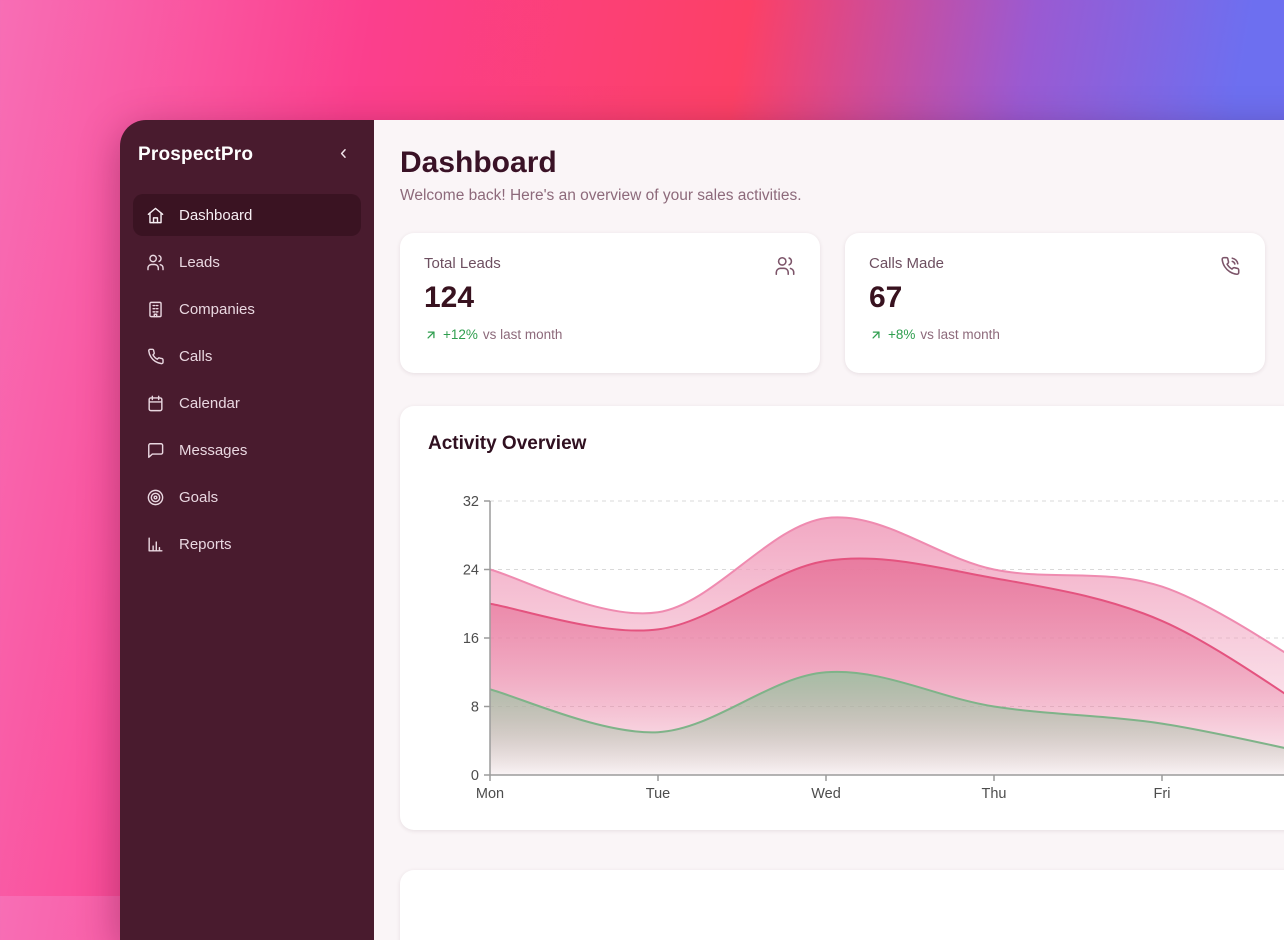 The image size is (1284, 940). Describe the element at coordinates (196, 356) in the screenshot. I see `sidebar-item-label: Calls` at that location.